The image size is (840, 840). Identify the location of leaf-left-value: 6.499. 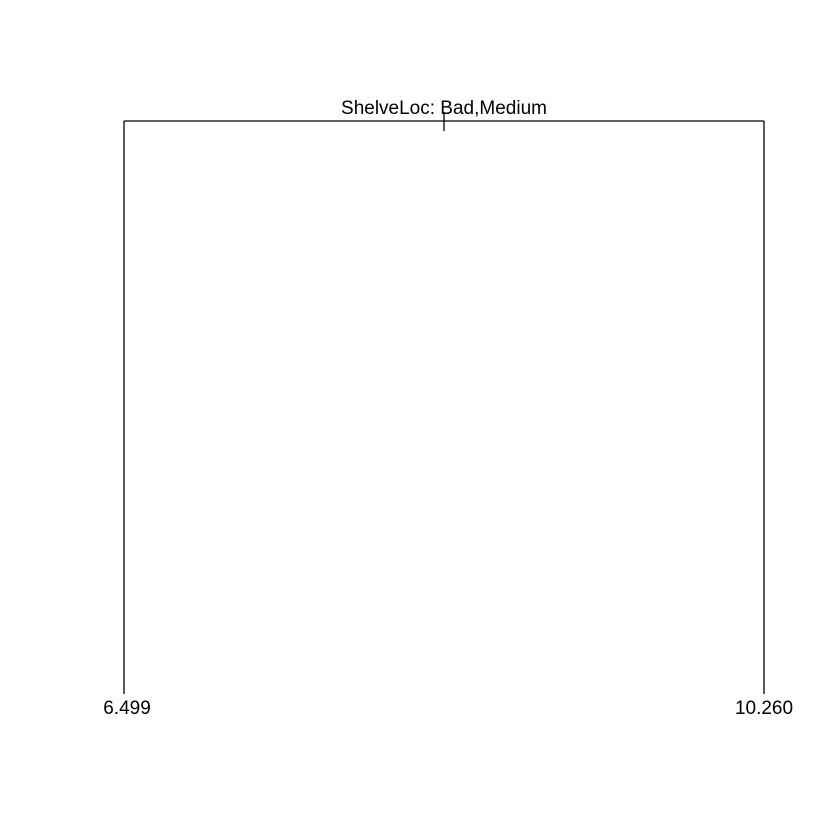
(127, 708).